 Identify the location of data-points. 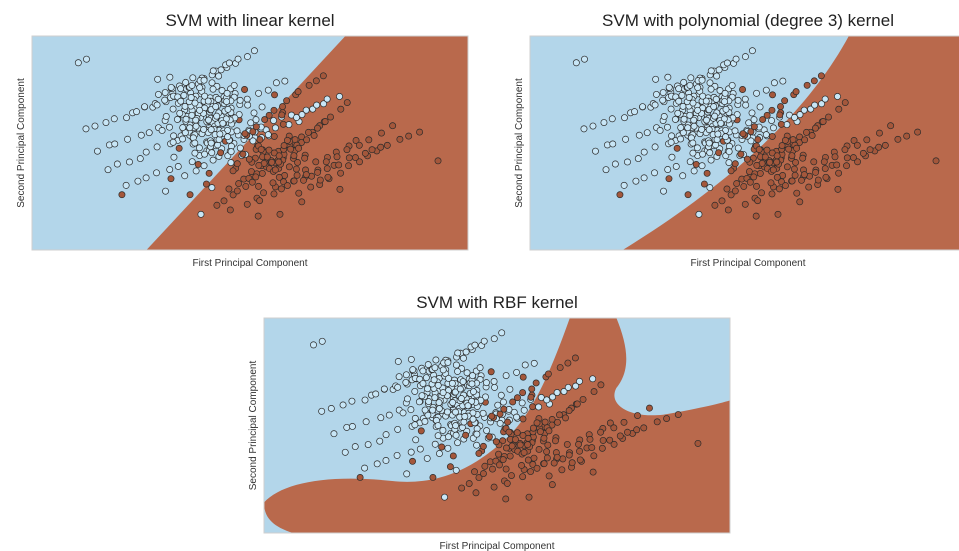
(756, 133).